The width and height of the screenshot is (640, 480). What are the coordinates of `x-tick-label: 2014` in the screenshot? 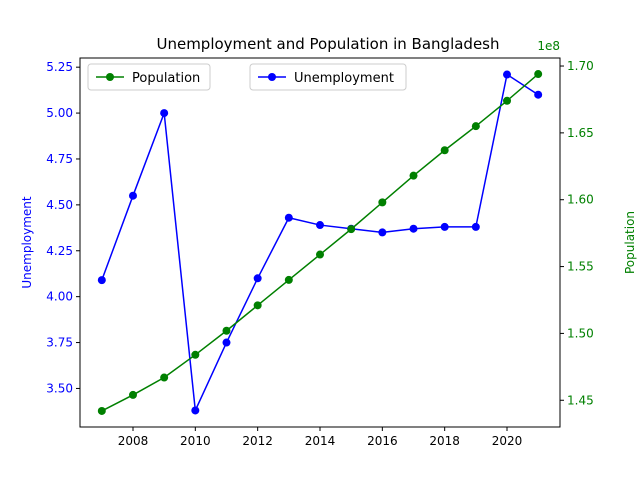 It's located at (320, 441).